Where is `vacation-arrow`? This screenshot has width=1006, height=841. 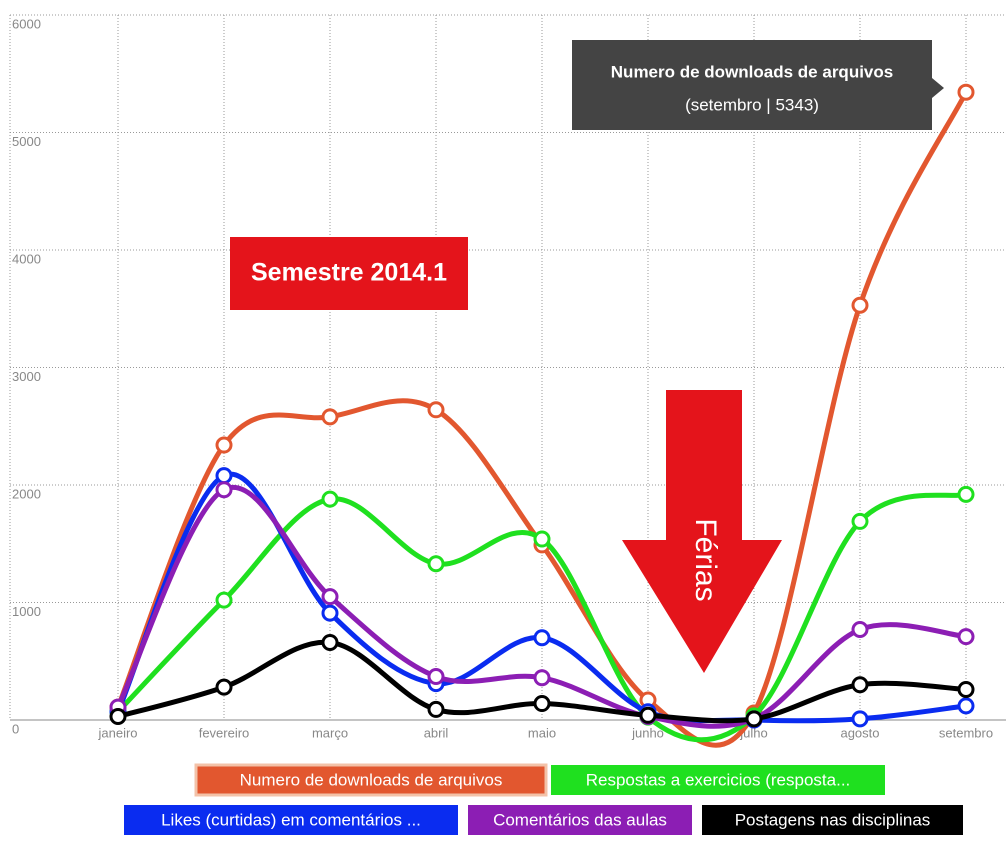
vacation-arrow is located at coordinates (702, 531).